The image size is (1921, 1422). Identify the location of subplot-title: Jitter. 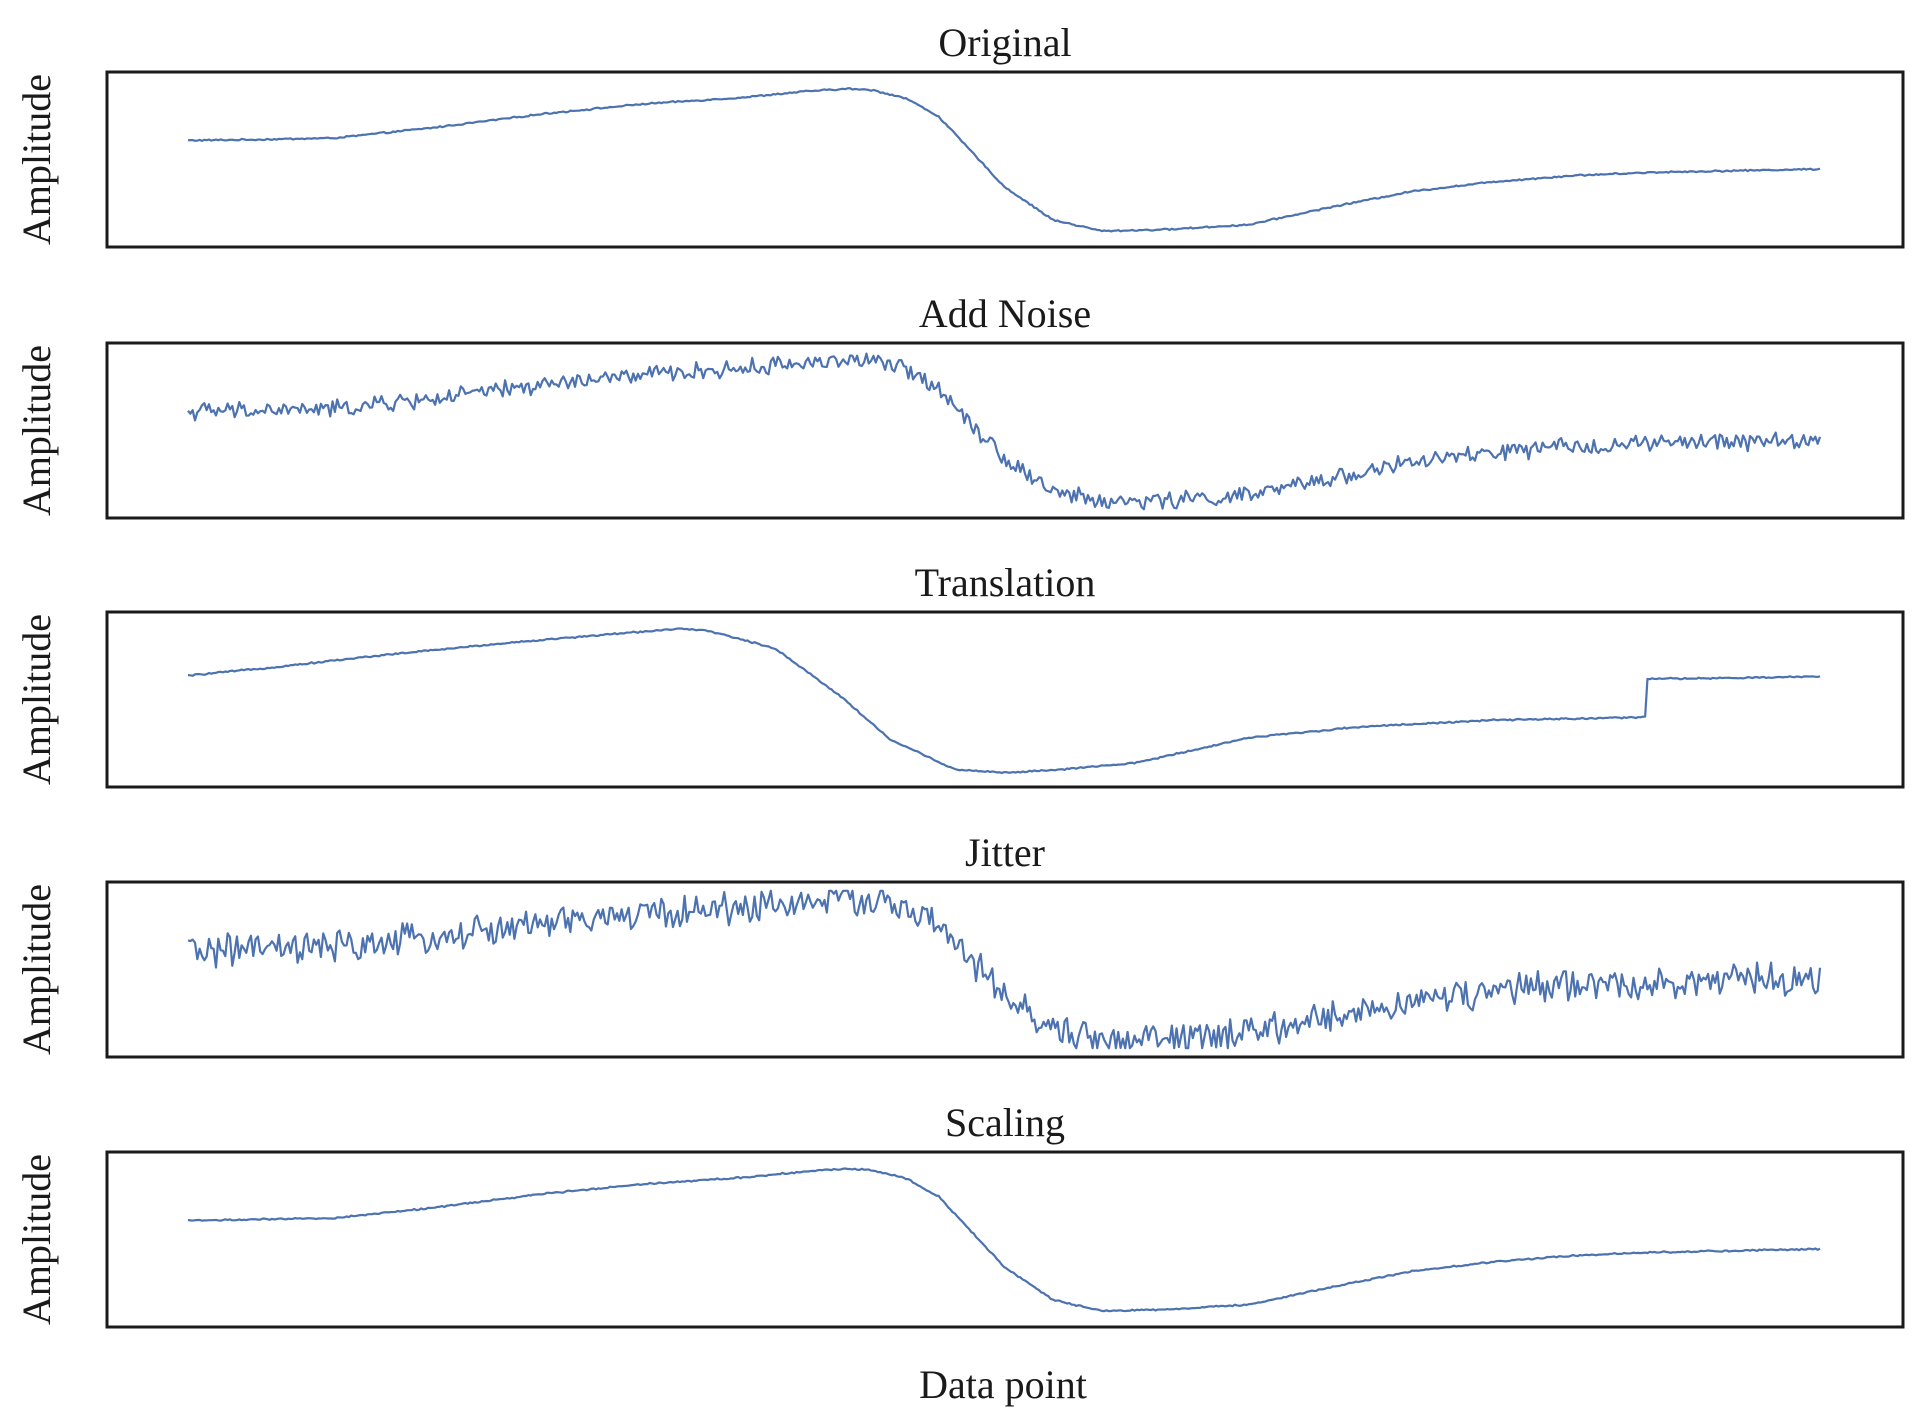
(1005, 852).